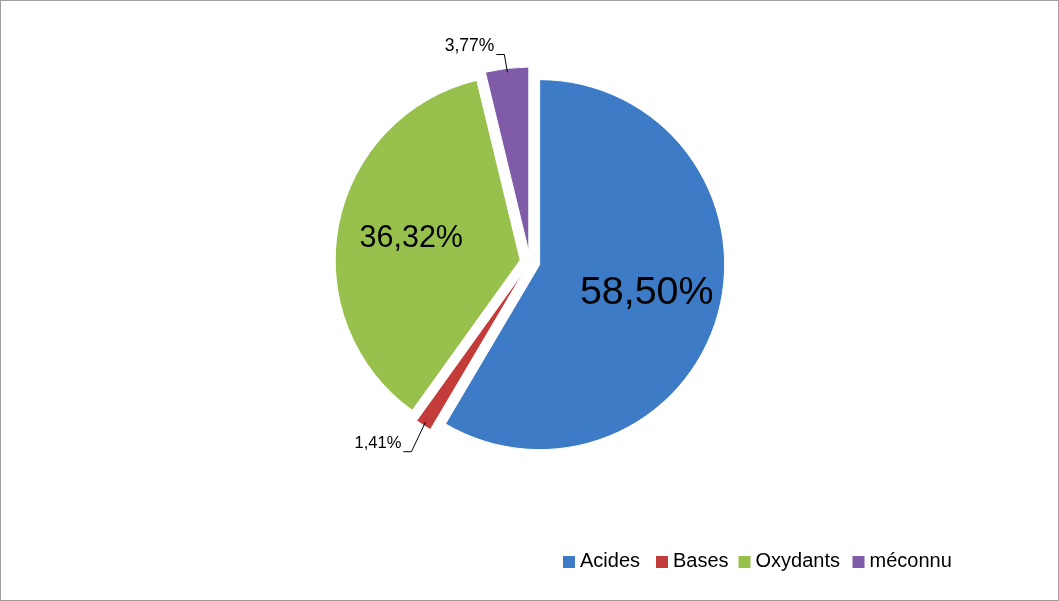 The image size is (1059, 601). What do you see at coordinates (910, 560) in the screenshot?
I see `legend-label: méconnu` at bounding box center [910, 560].